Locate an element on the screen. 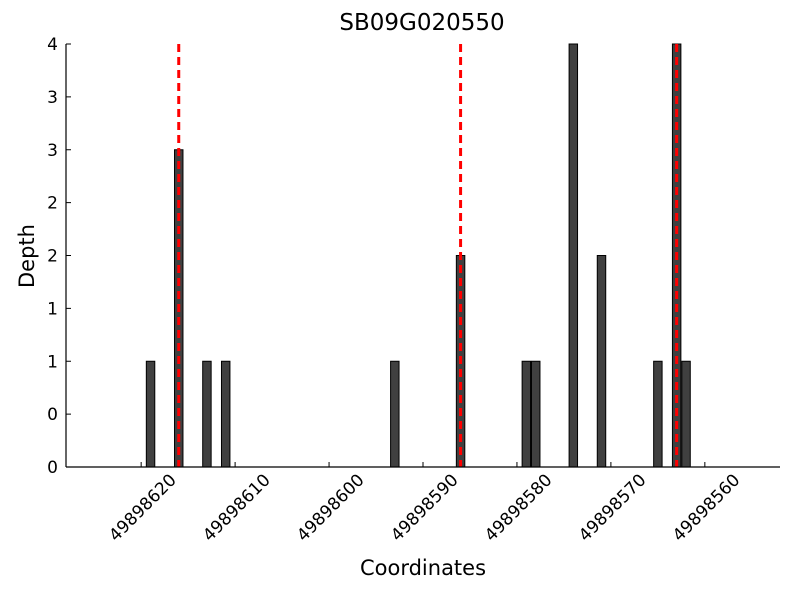 The image size is (800, 600). y-tick-label: 4 is located at coordinates (52, 45).